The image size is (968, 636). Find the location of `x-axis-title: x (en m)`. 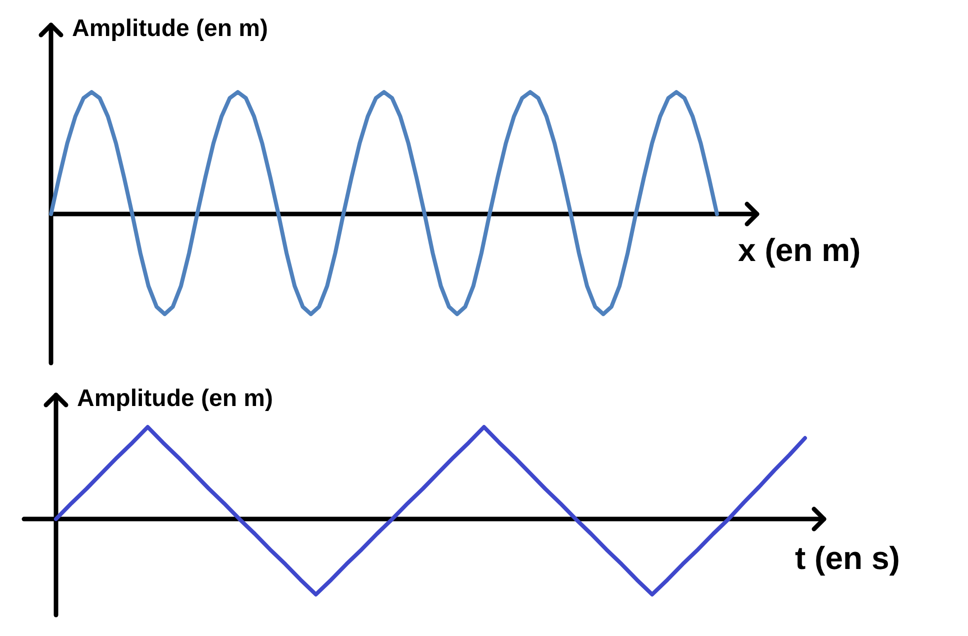

x-axis-title: x (en m) is located at coordinates (799, 250).